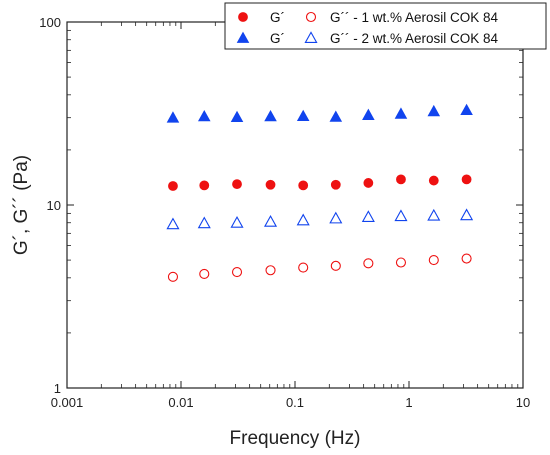  I want to click on x-axis-title: Frequency (Hz), so click(295, 438).